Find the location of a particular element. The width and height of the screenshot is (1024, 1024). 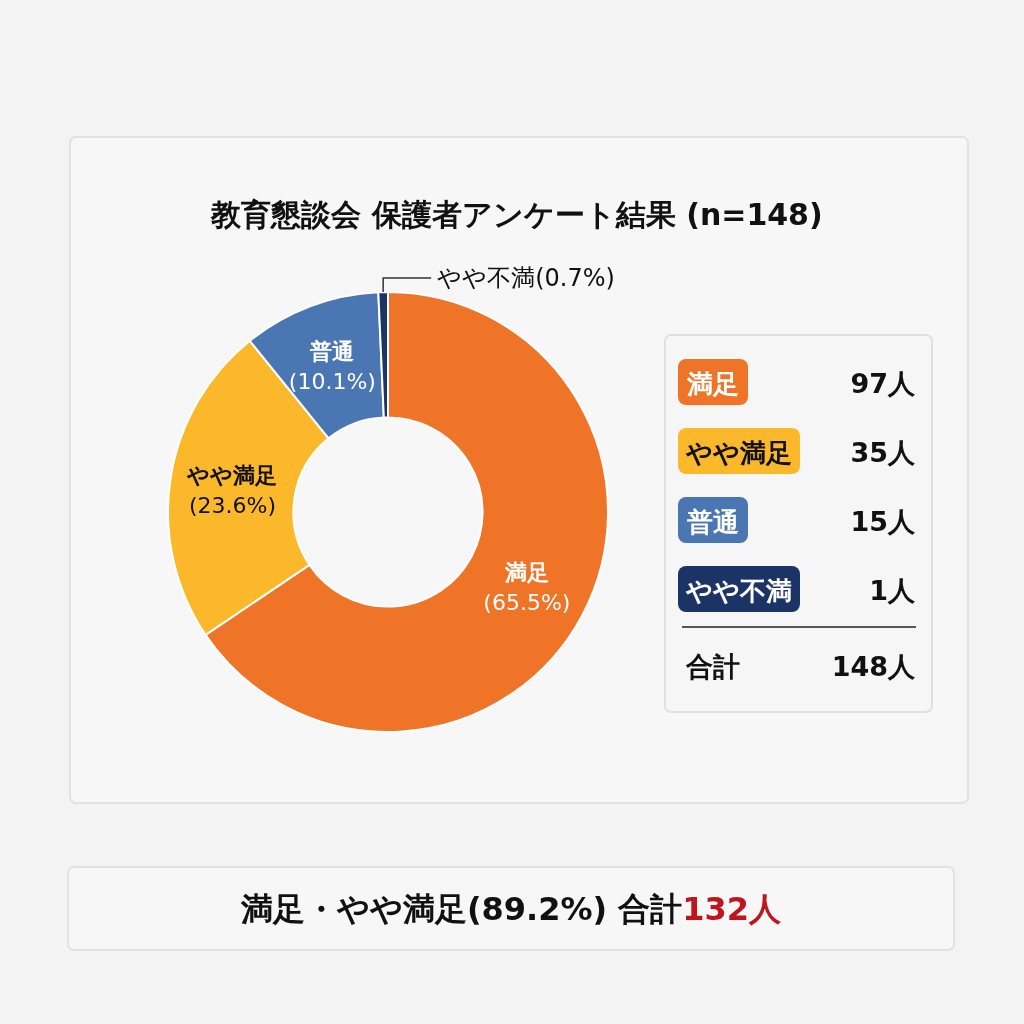

data-label: (0.7%) is located at coordinates (575, 278).